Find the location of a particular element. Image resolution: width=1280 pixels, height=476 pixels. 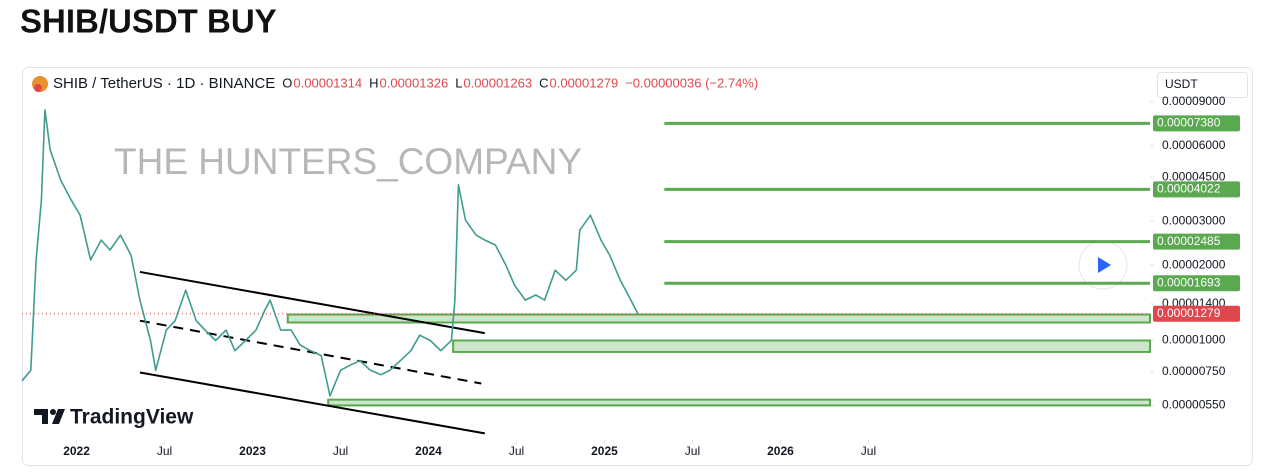

header-text: L is located at coordinates (458, 82).